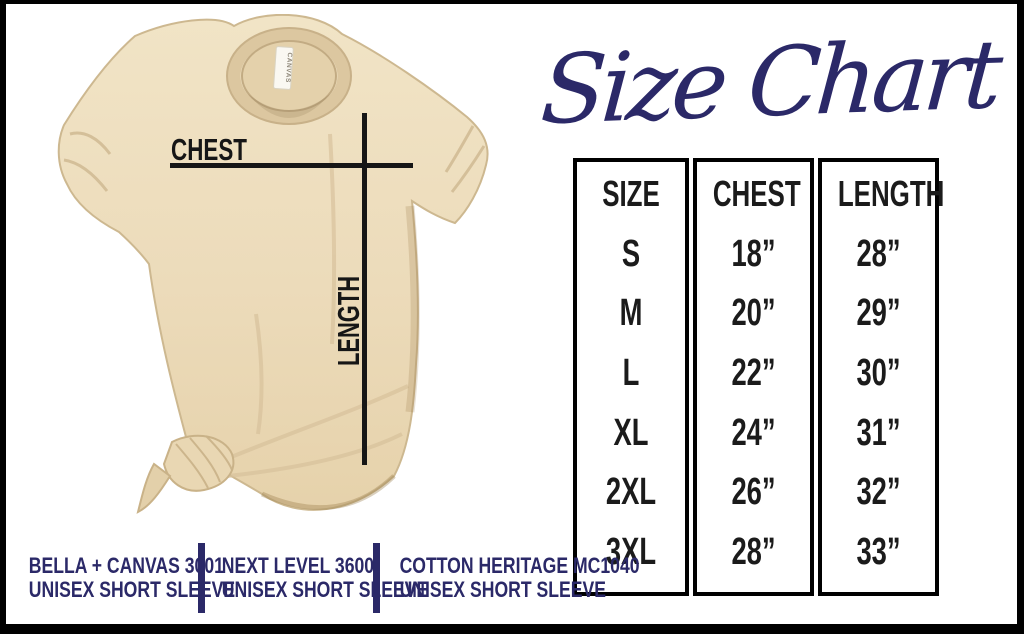 The image size is (1024, 634). I want to click on table-cell-length: 29”, so click(878, 313).